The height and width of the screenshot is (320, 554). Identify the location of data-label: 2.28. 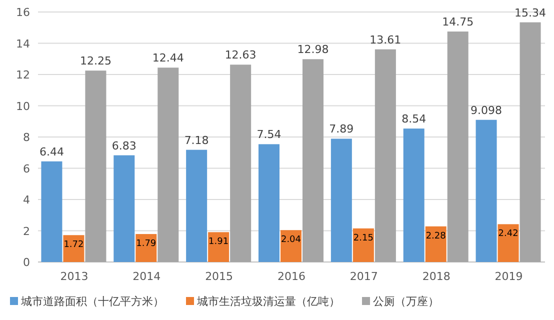
(436, 236).